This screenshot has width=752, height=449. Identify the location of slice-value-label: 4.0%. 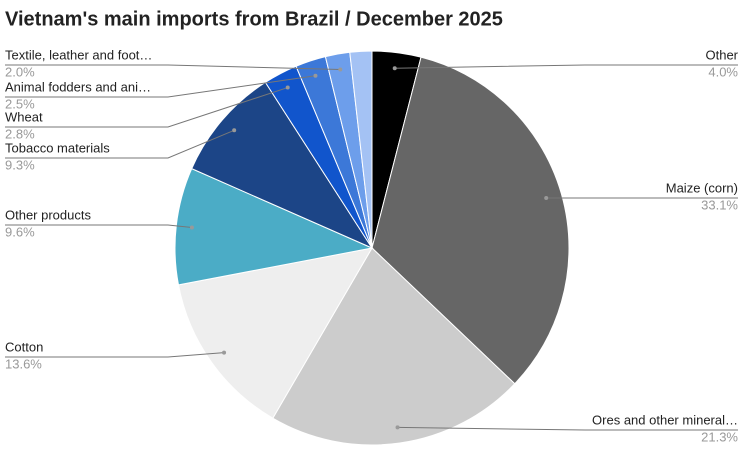
(723, 71).